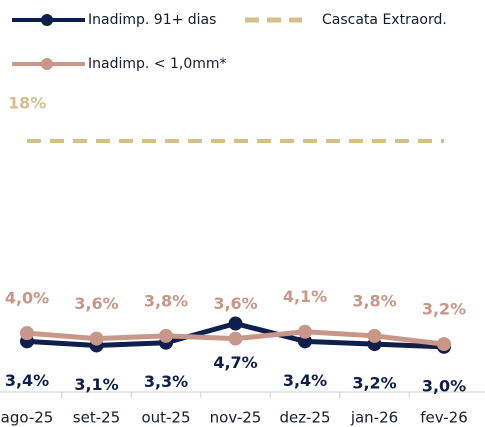  Describe the element at coordinates (27, 418) in the screenshot. I see `x-tick-label: ago-25` at that location.